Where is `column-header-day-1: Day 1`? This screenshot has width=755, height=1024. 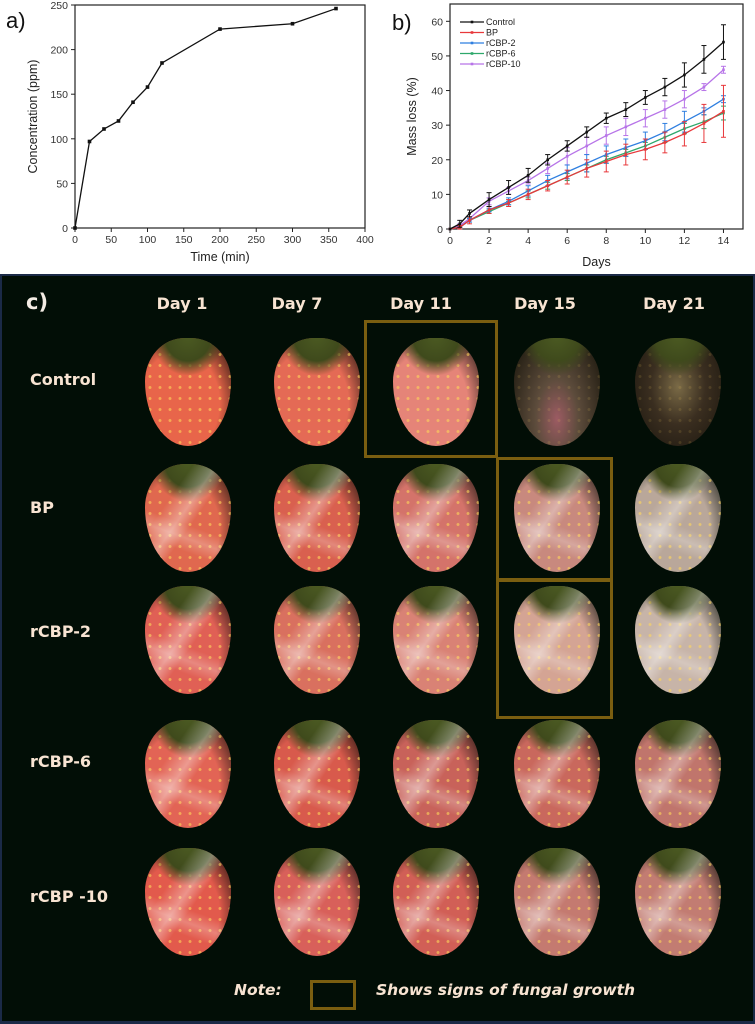
column-header-day-1: Day 1 is located at coordinates (182, 303).